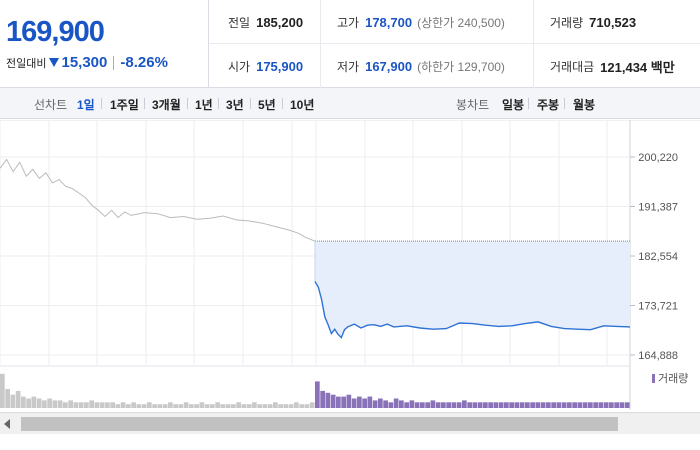  What do you see at coordinates (280, 66) in the screenshot?
I see `stat-value: 175,900` at bounding box center [280, 66].